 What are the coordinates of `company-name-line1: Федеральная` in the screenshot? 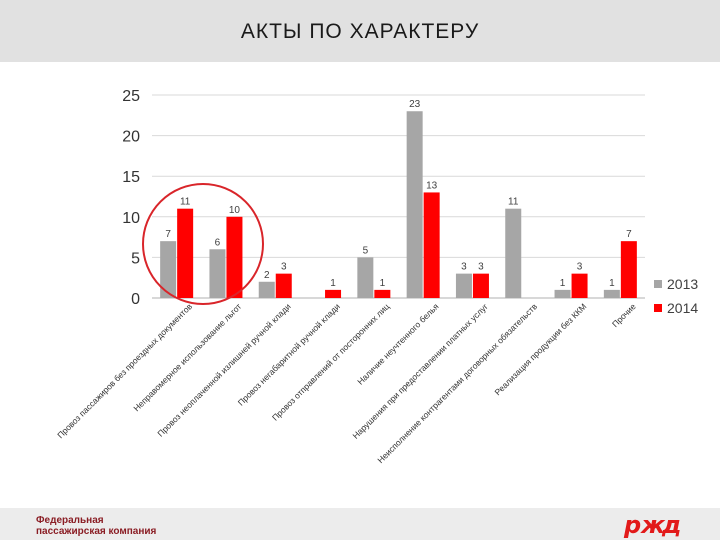 It's located at (70, 520).